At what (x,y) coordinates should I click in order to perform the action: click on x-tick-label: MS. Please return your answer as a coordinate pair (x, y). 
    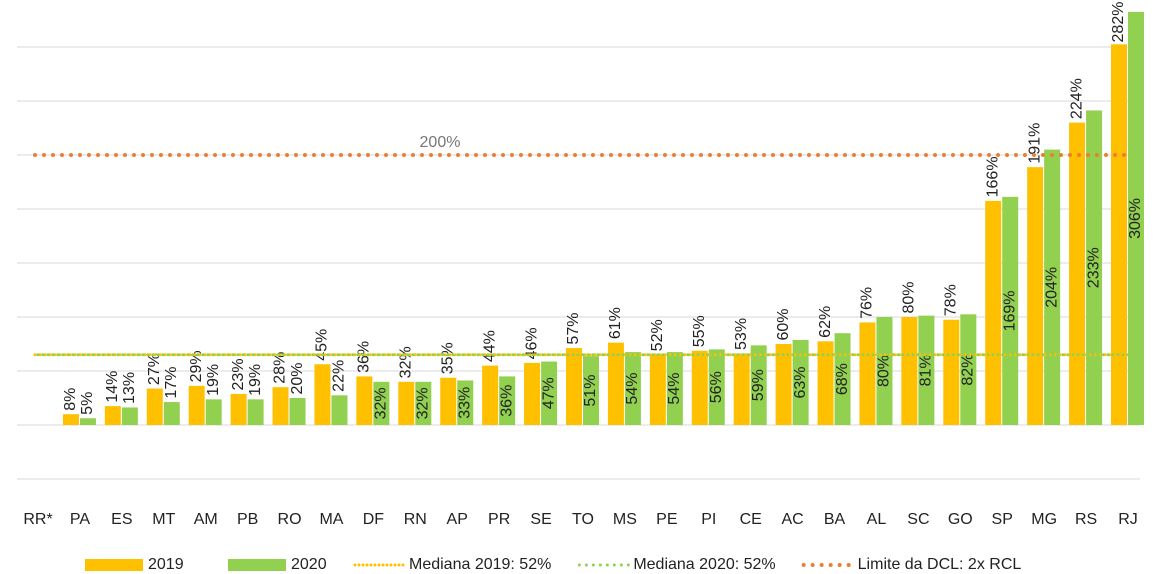
    Looking at the image, I should click on (625, 519).